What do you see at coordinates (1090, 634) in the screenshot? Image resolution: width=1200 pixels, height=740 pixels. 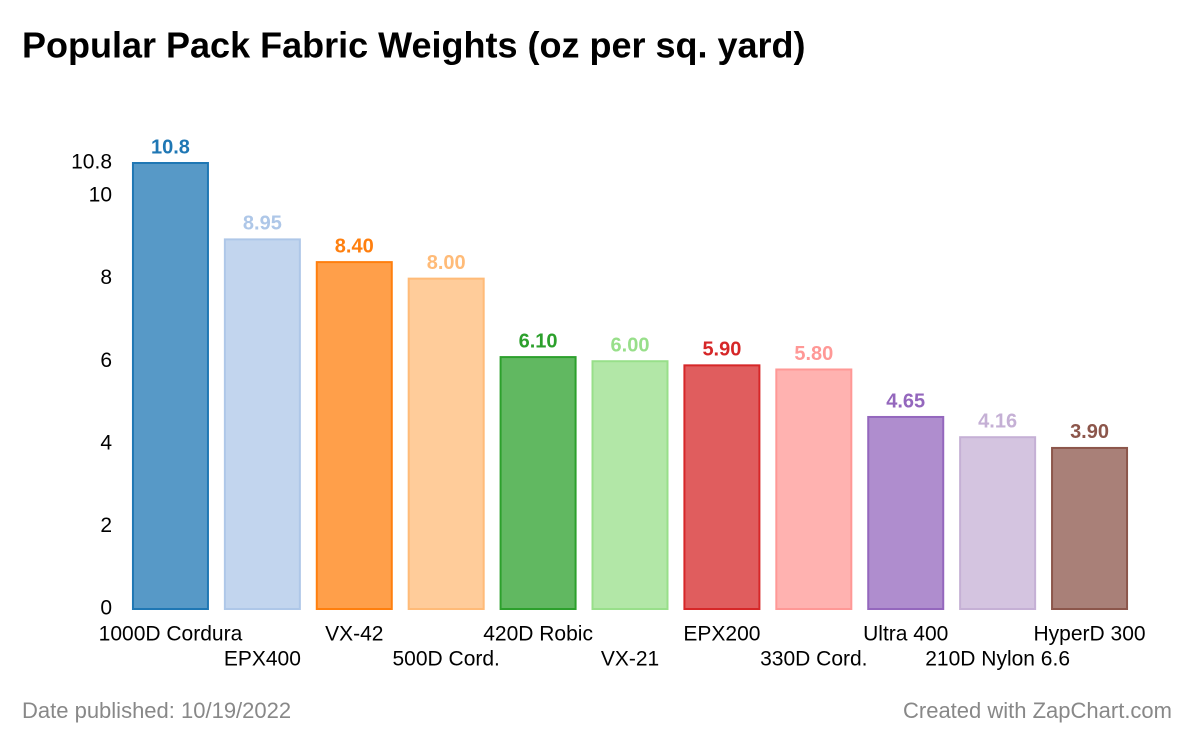 I see `x-tick-label: HyperD 300` at bounding box center [1090, 634].